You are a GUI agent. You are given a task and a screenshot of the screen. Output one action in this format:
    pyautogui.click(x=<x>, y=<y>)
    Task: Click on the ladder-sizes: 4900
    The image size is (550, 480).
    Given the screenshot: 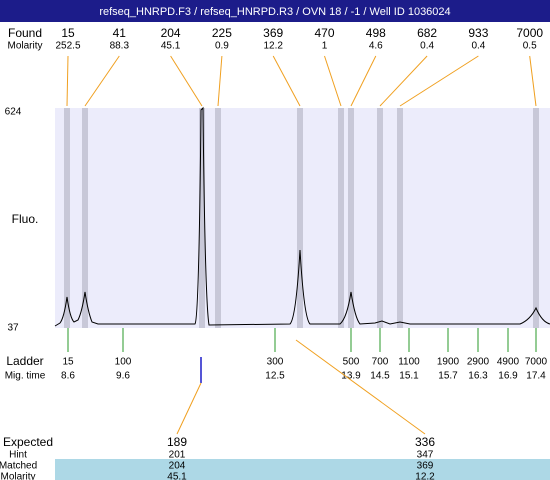 What is the action you would take?
    pyautogui.click(x=508, y=362)
    